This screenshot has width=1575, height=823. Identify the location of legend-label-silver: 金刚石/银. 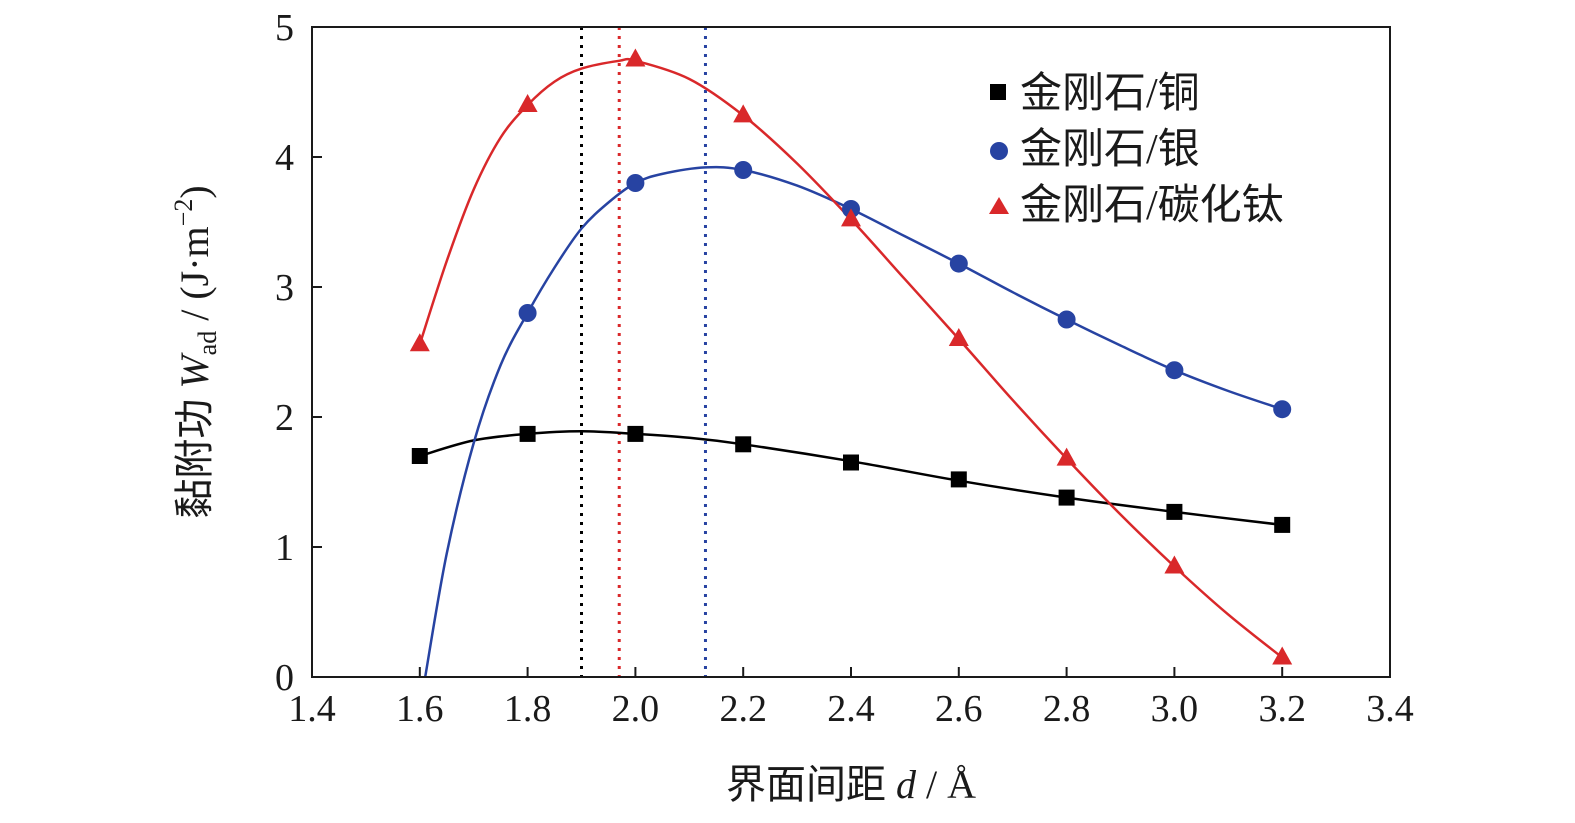
(1110, 149).